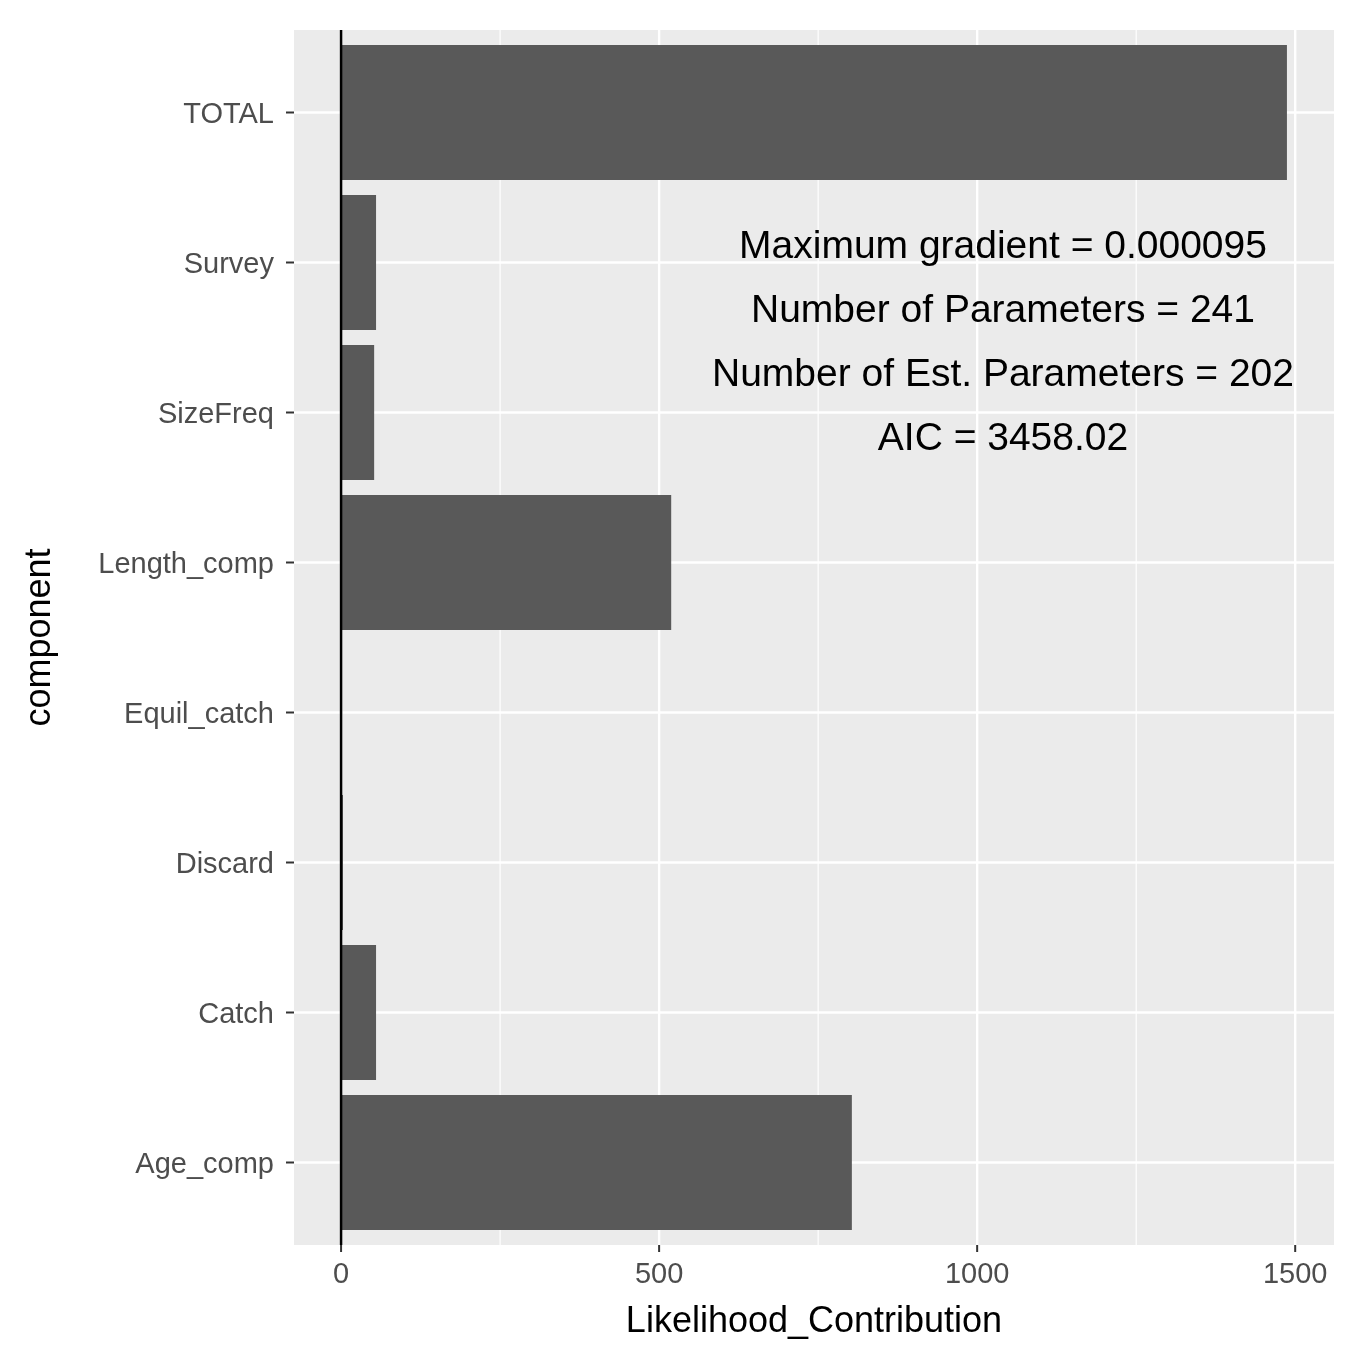 Image resolution: width=1365 pixels, height=1357 pixels. I want to click on x-tick-label: 0, so click(341, 1273).